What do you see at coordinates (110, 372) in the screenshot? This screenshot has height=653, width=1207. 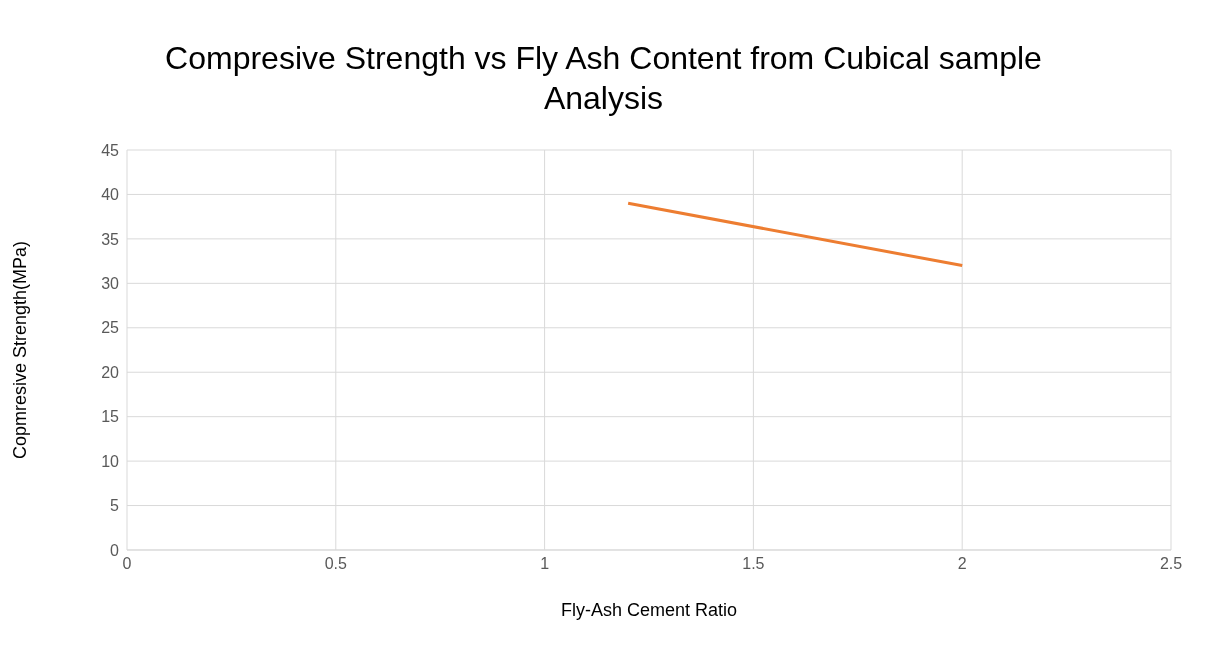 I see `y-tick-label: 20` at bounding box center [110, 372].